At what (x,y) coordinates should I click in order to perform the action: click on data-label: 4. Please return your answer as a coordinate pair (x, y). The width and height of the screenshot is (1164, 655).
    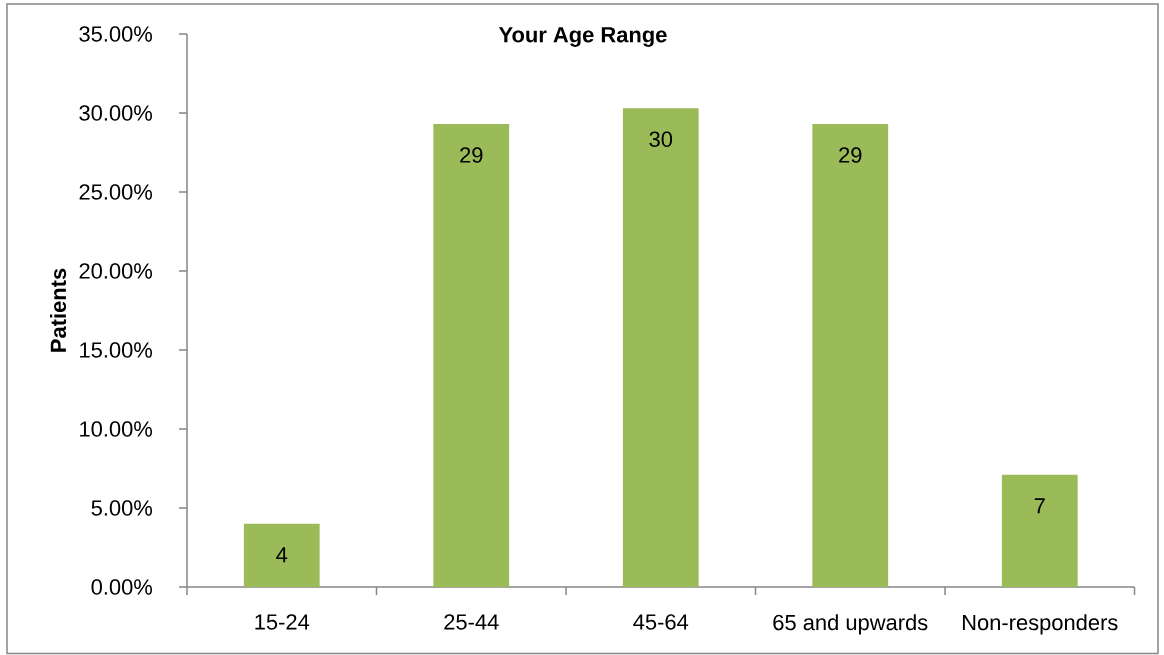
    Looking at the image, I should click on (282, 555).